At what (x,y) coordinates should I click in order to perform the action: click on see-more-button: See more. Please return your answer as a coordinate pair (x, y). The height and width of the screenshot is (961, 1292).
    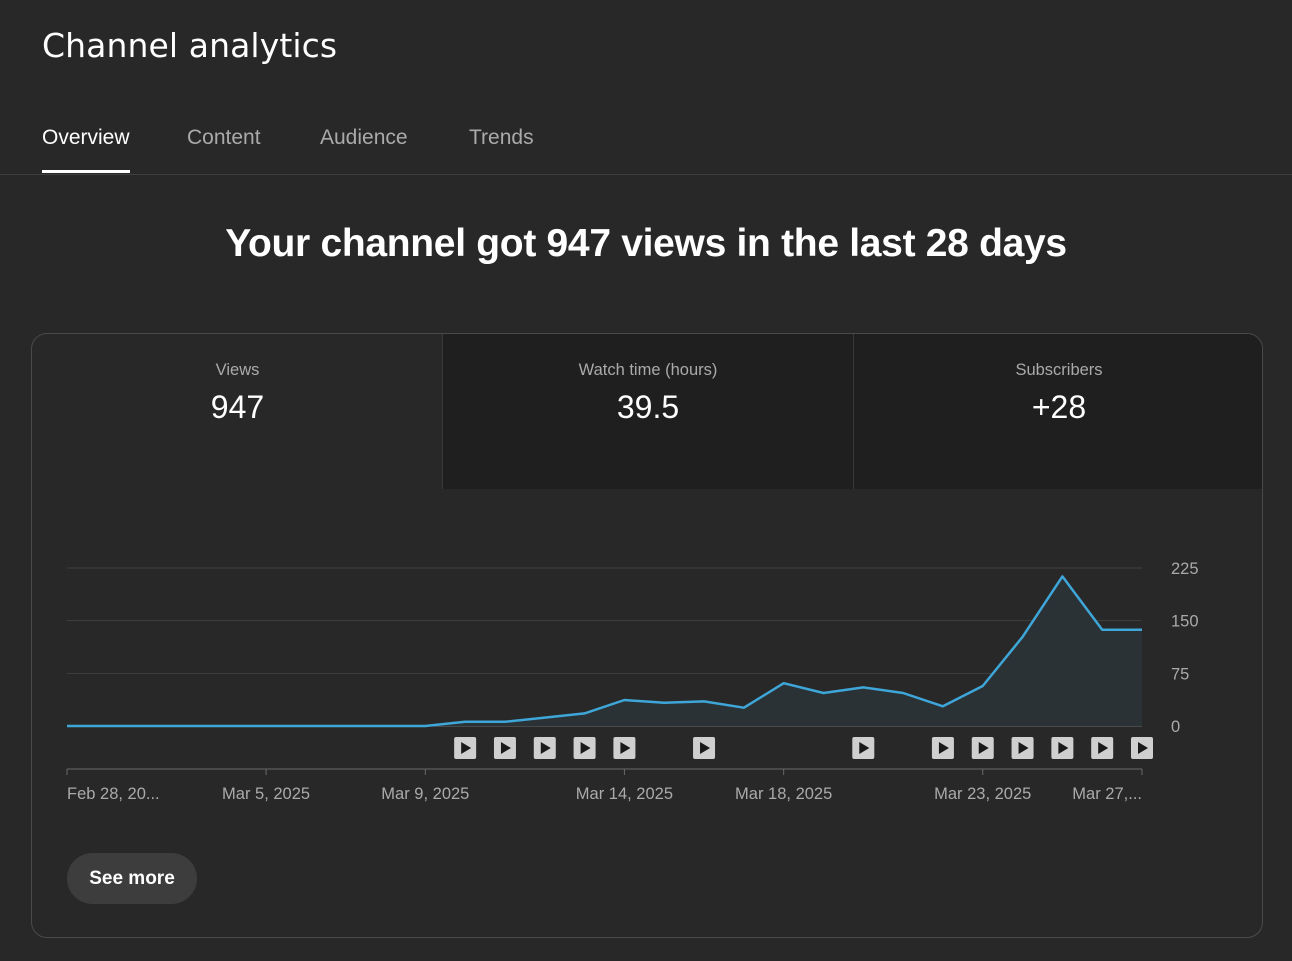
    Looking at the image, I should click on (132, 878).